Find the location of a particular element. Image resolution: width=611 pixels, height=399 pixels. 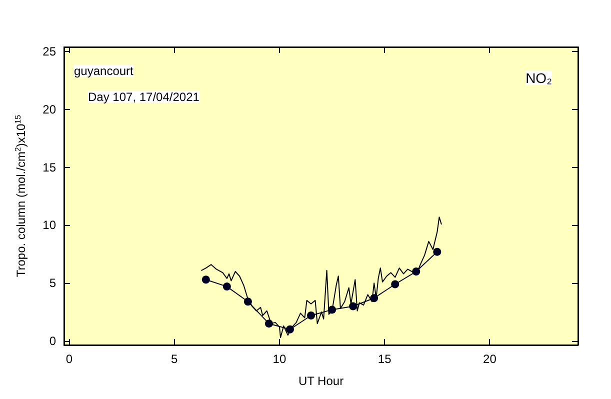

line-series is located at coordinates (321, 277).